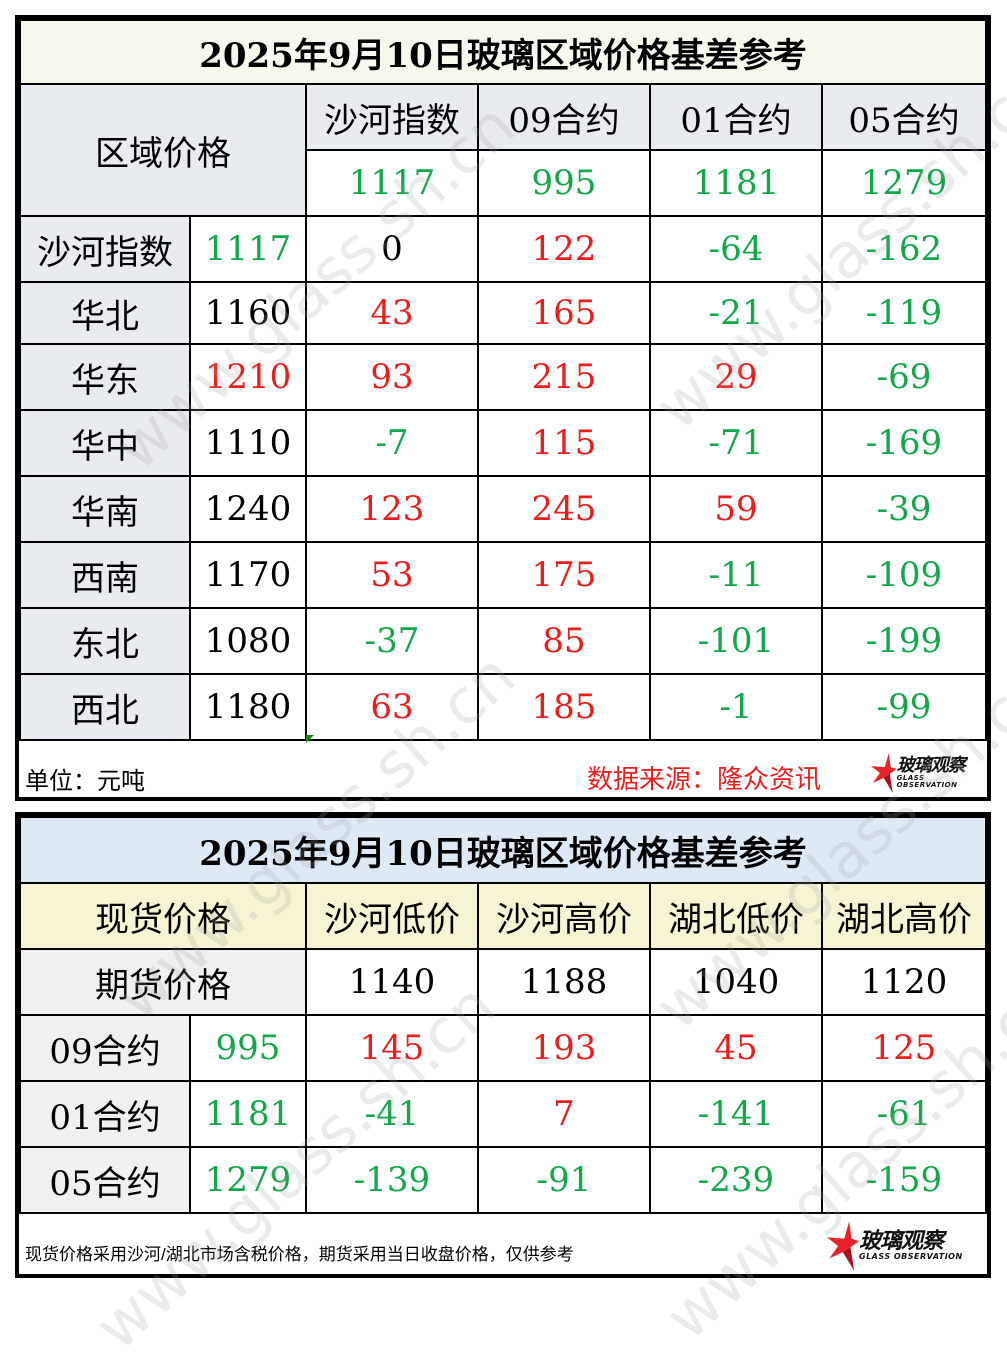 The width and height of the screenshot is (1007, 1364). What do you see at coordinates (564, 641) in the screenshot?
I see `basis-value: 85` at bounding box center [564, 641].